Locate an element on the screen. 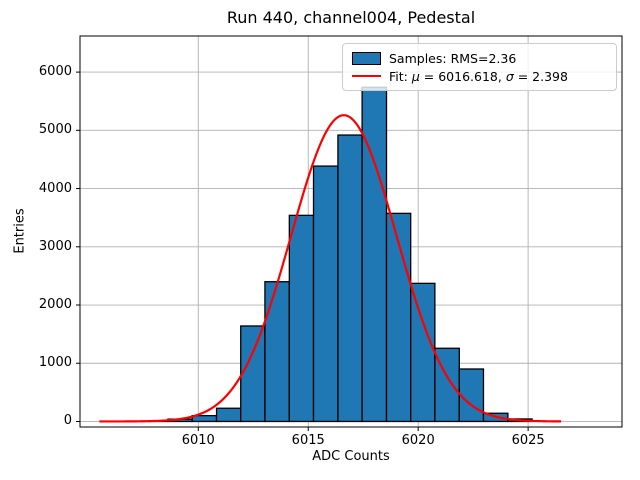  x-tick-label: 6020 is located at coordinates (418, 440).